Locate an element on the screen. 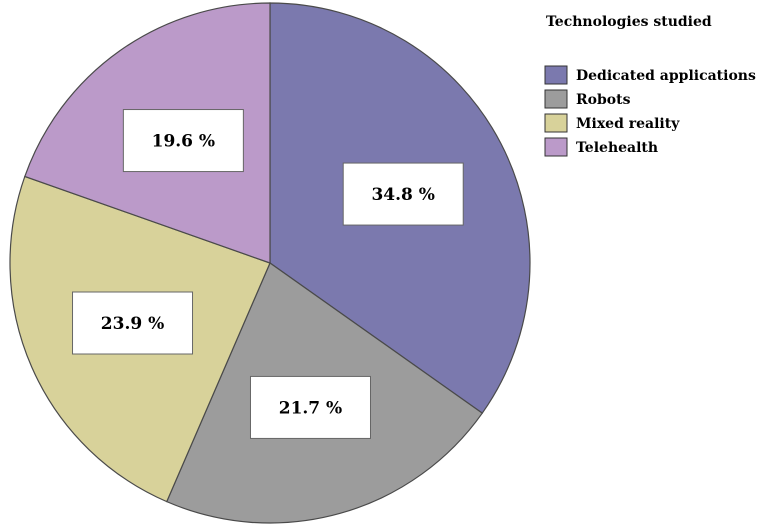 The height and width of the screenshot is (528, 762). slice-value-label: 21.7 % is located at coordinates (310, 408).